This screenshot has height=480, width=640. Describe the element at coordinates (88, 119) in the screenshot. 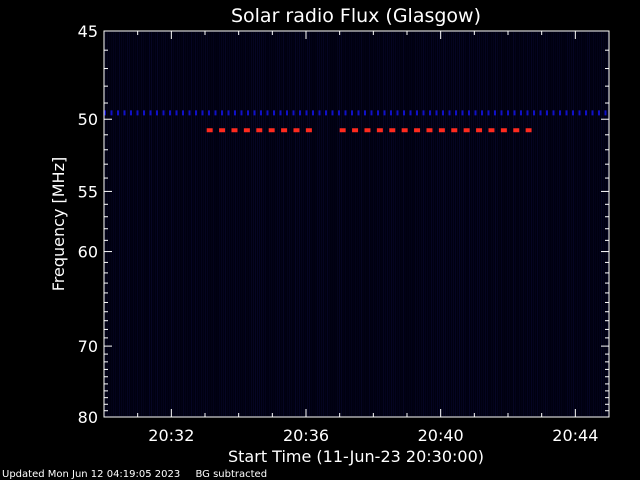

I see `y-tick-label: 50` at that location.